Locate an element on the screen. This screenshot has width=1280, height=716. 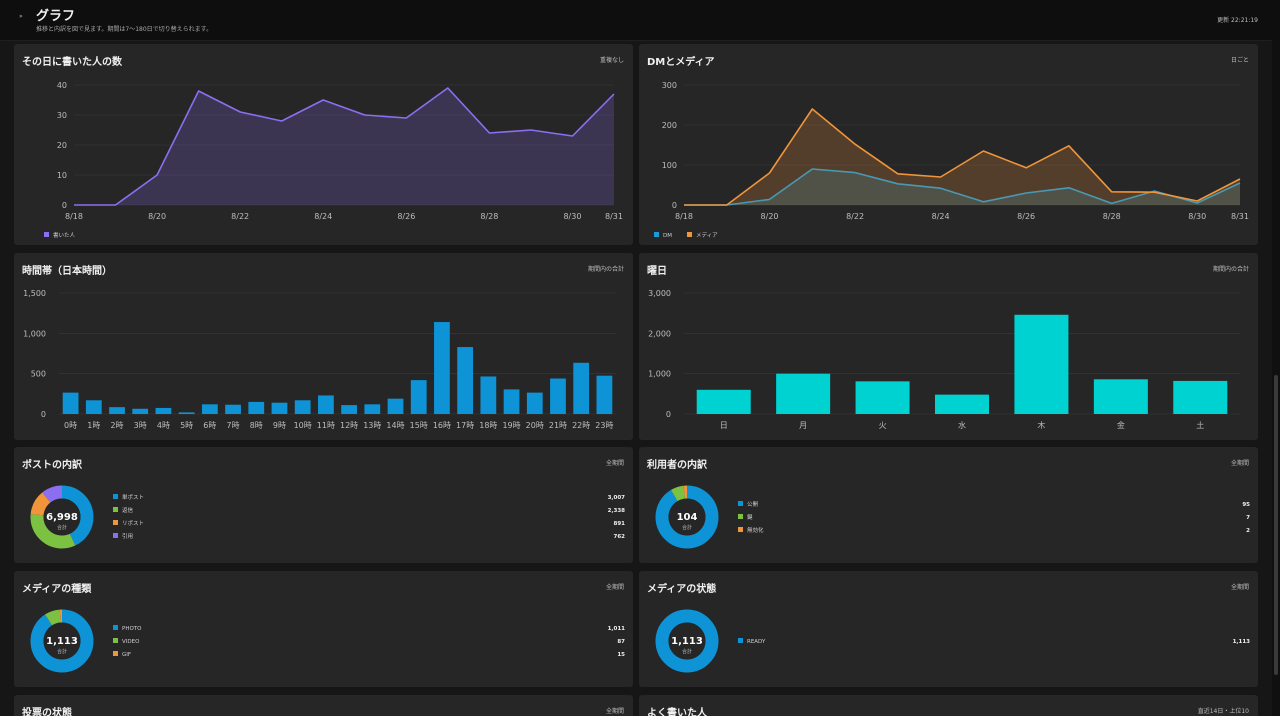
breakdown-label: VIDEO is located at coordinates (131, 642).